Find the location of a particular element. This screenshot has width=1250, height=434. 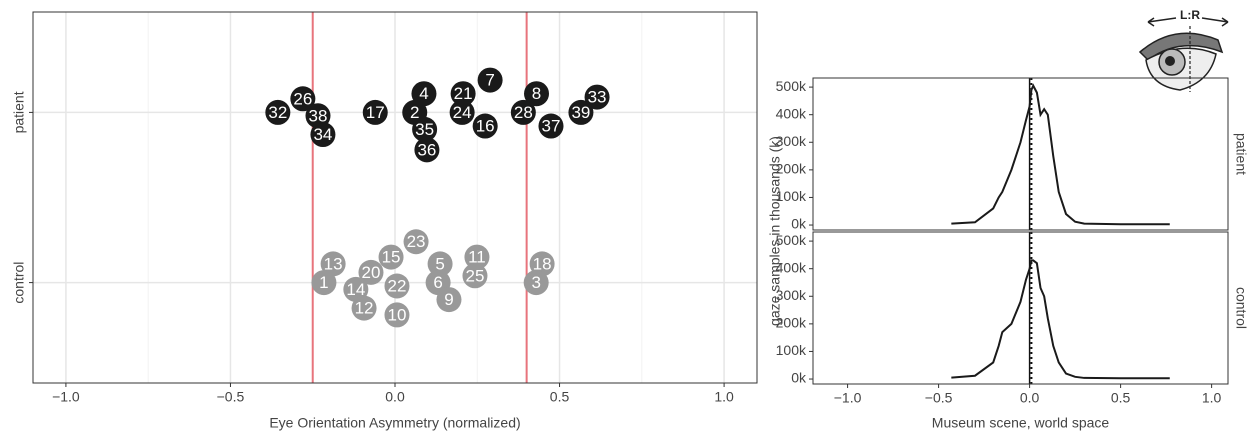

point-label: 5 is located at coordinates (439, 263).